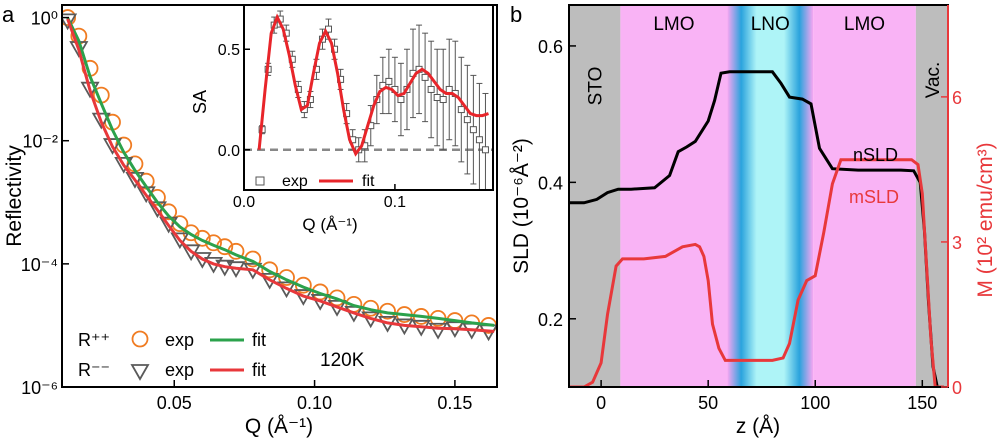 This screenshot has width=1000, height=444. Describe the element at coordinates (172, 355) in the screenshot. I see `panel-a-legend: R⁺⁺ exp fit R⁻⁻ exp fit` at that location.